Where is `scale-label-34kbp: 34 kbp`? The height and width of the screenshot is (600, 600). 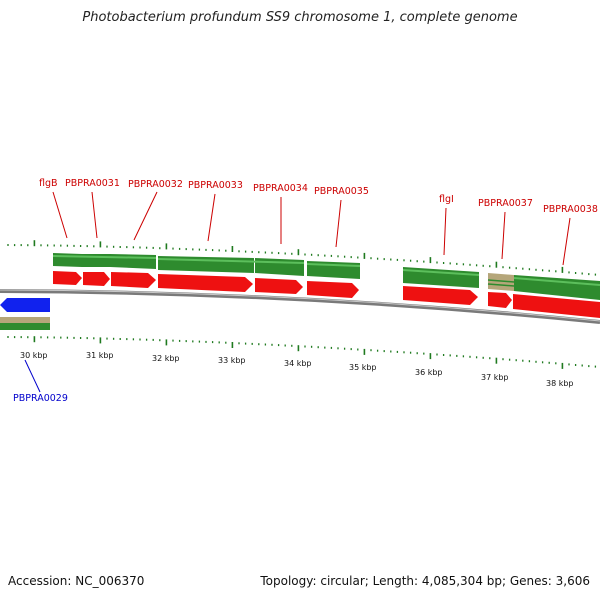 scale-label-34kbp: 34 kbp is located at coordinates (298, 363).